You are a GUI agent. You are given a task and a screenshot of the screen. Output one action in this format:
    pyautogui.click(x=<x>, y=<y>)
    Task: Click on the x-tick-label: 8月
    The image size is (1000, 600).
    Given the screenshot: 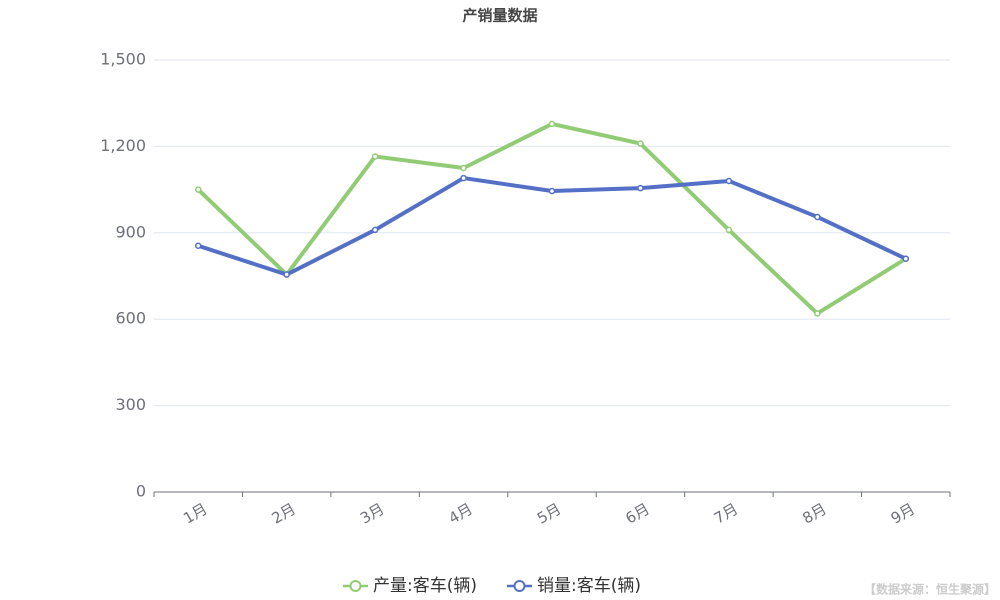 What is the action you would take?
    pyautogui.click(x=814, y=514)
    